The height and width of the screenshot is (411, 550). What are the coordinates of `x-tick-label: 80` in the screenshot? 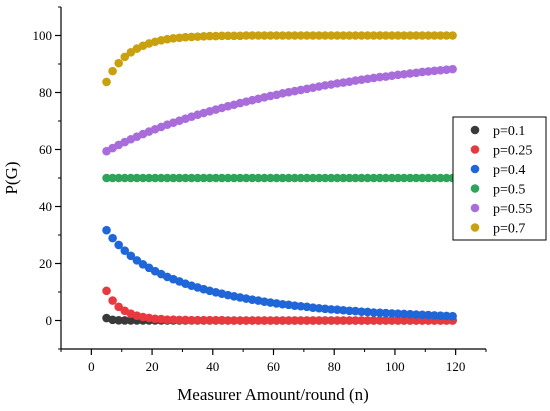 It's located at (334, 366).